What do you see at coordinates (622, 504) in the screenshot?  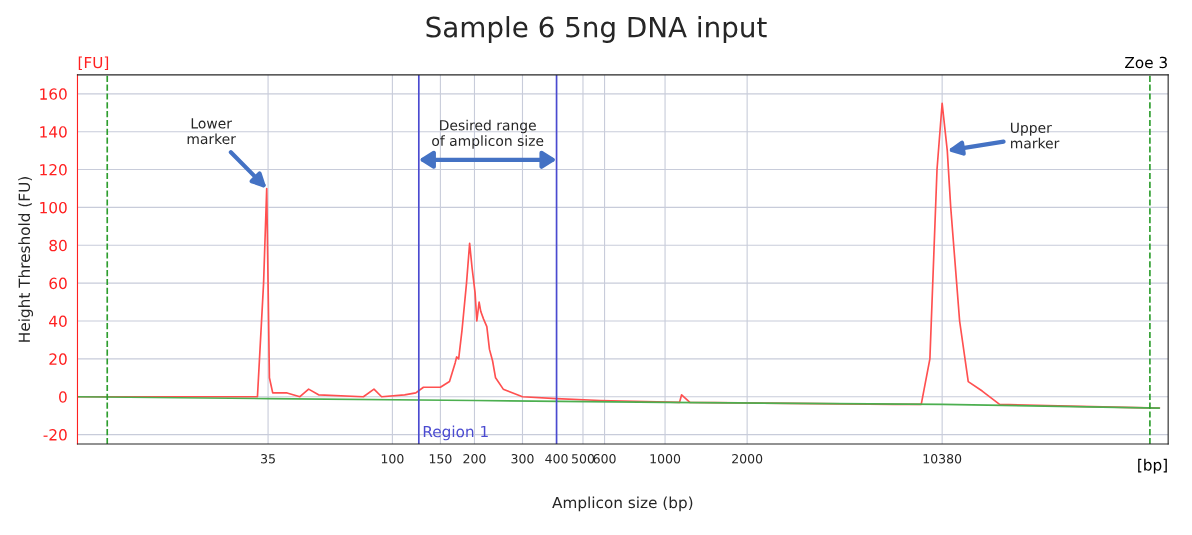 I see `x-axis-title: Amplicon size (bp)` at bounding box center [622, 504].